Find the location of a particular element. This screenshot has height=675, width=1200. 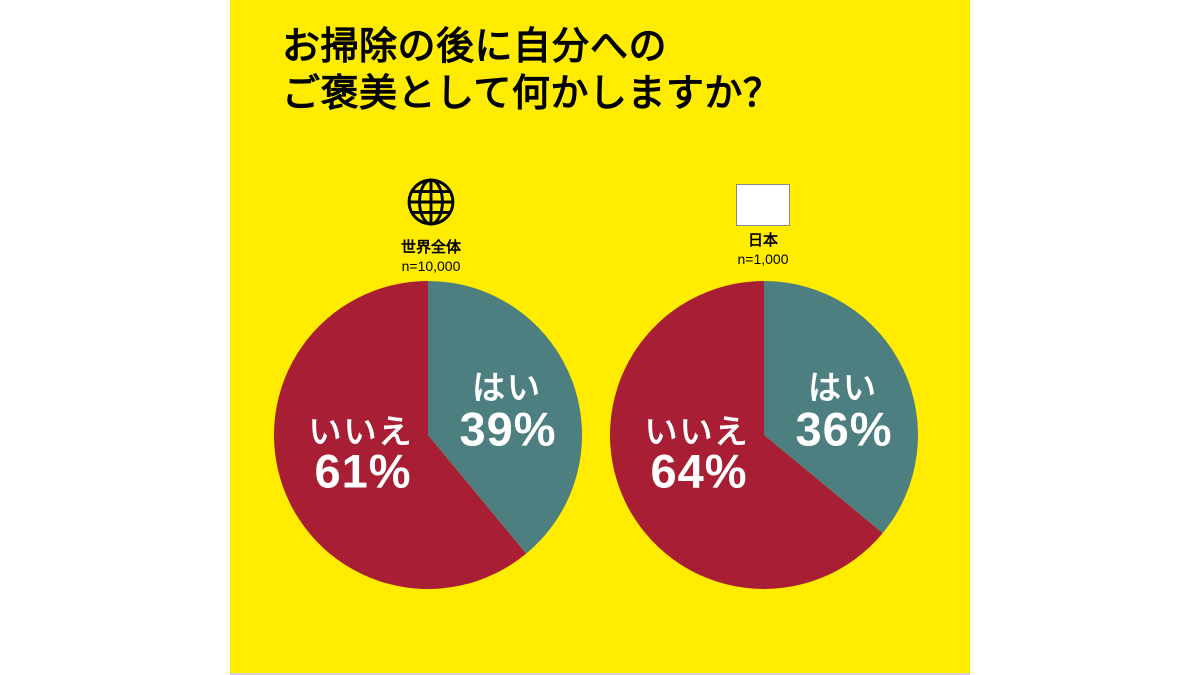

world-chart-header: 世界全体 n=10,000 is located at coordinates (431, 225).